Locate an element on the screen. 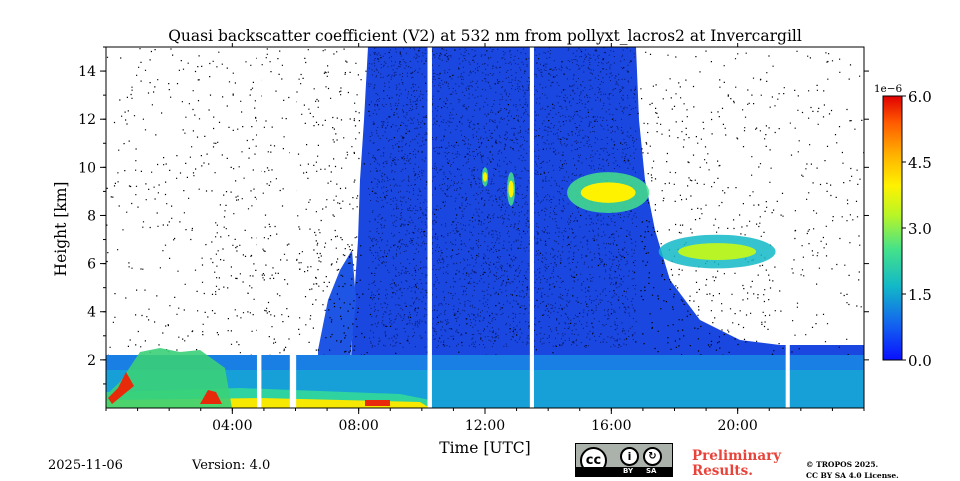  cloud-features is located at coordinates (628, 218).